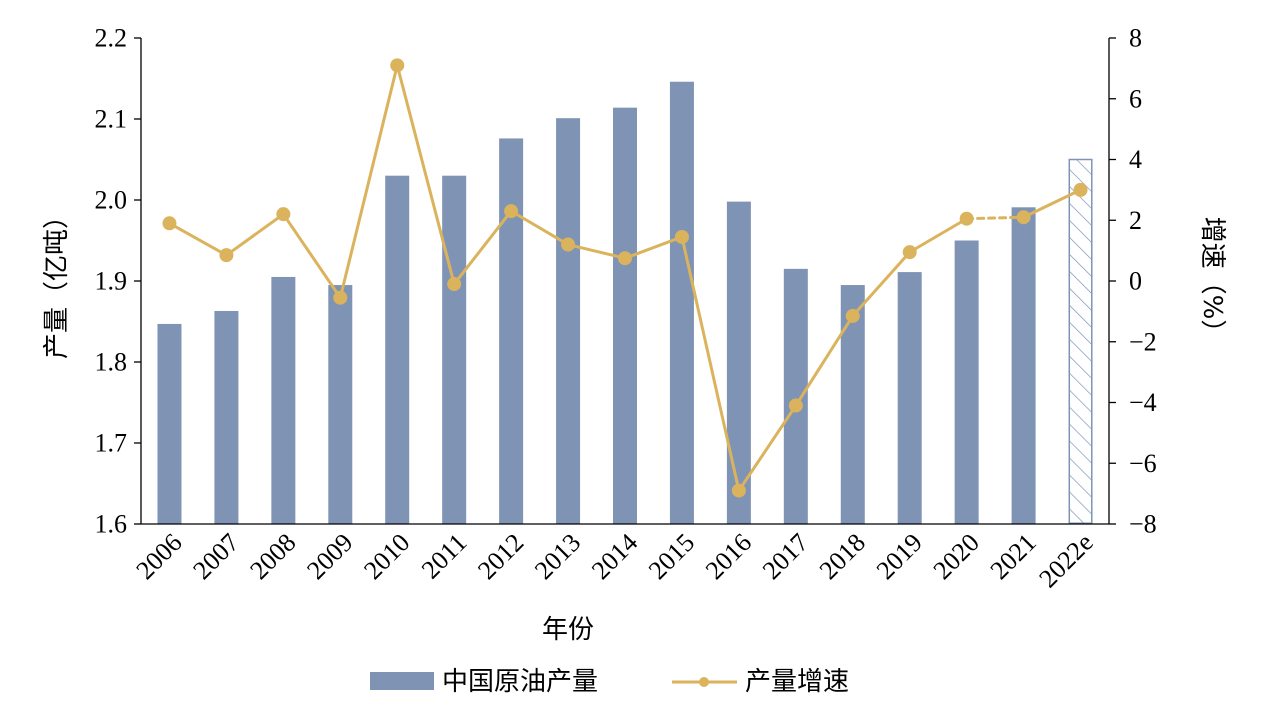  I want to click on legend-line-label: 产量增速, so click(797, 682).